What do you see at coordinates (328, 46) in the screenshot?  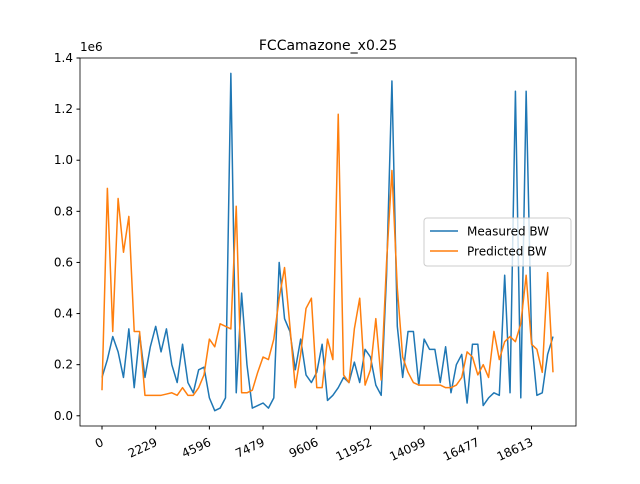 I see `chart-title: FCCamazone_x0.25` at bounding box center [328, 46].